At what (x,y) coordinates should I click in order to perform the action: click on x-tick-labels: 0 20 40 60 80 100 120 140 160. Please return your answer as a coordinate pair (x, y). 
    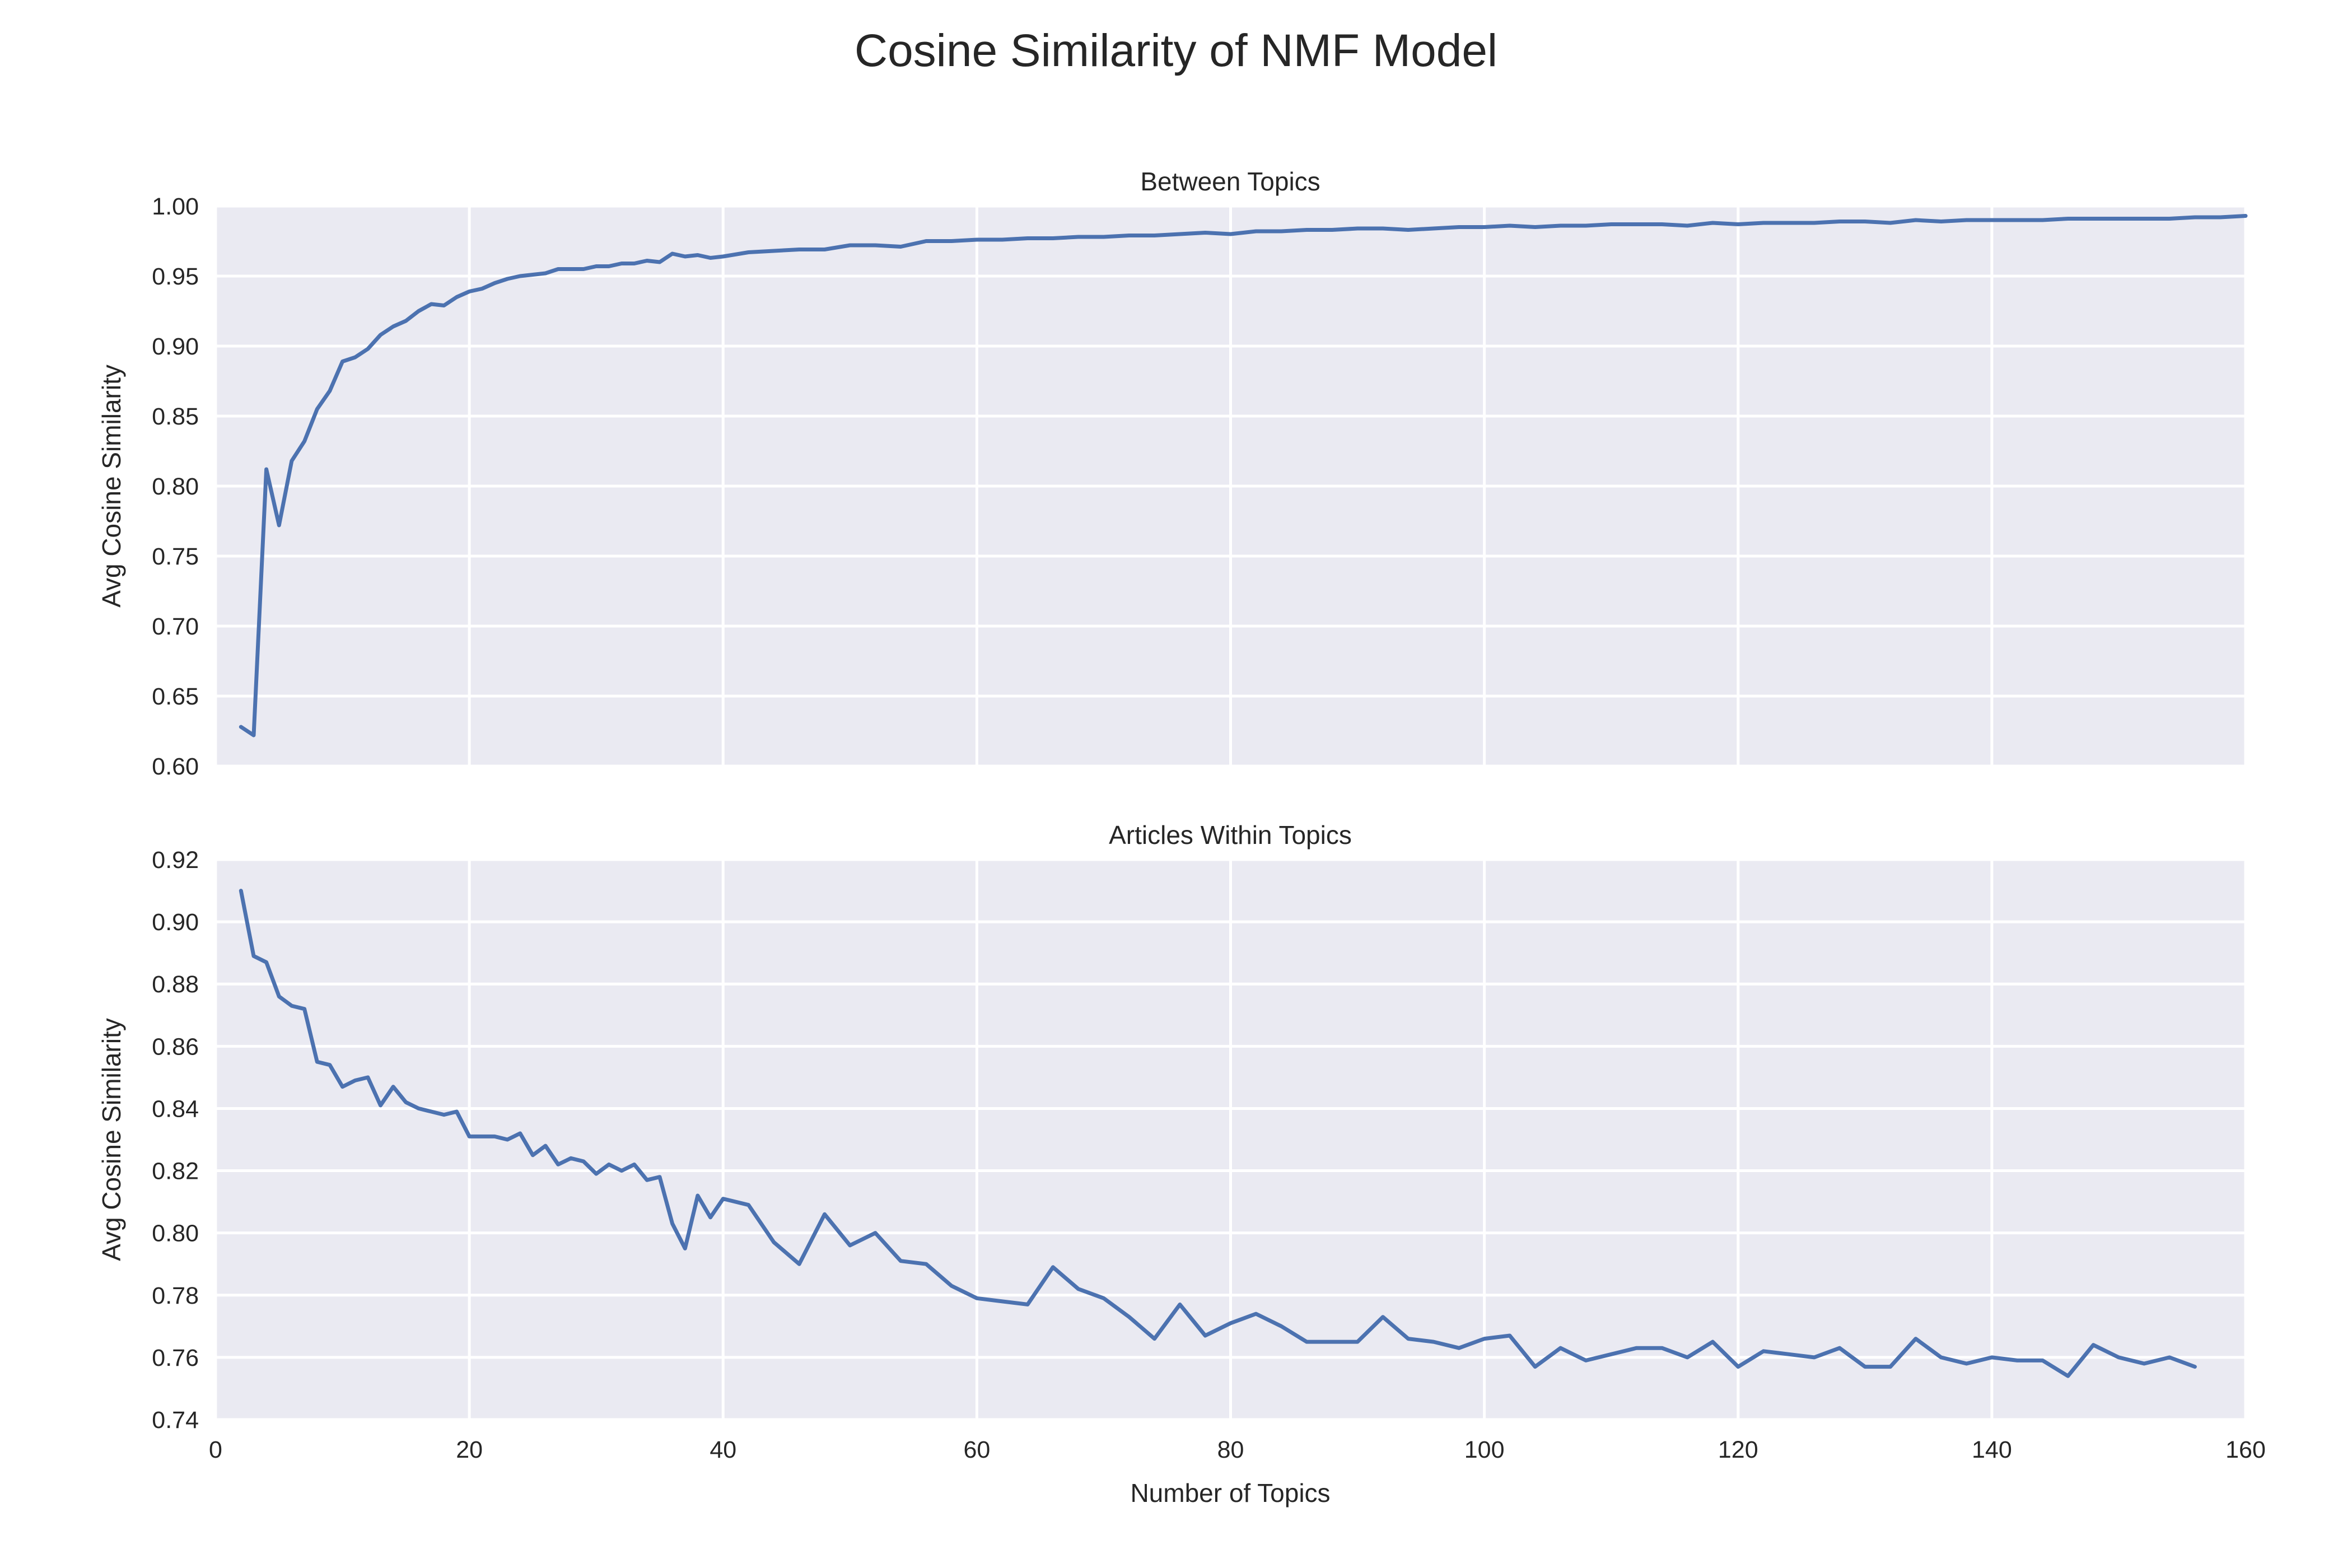
    Looking at the image, I should click on (1238, 1450).